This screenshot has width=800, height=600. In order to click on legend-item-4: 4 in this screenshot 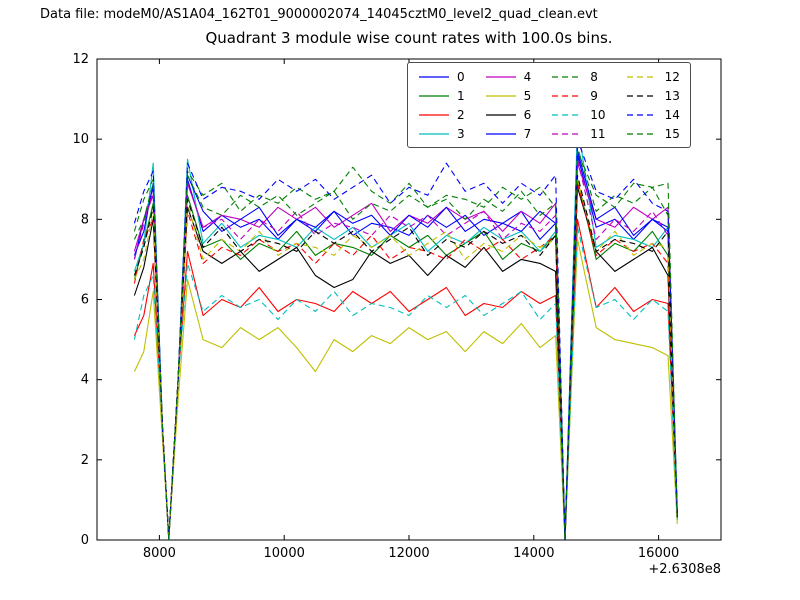, I will do `click(508, 76)`.